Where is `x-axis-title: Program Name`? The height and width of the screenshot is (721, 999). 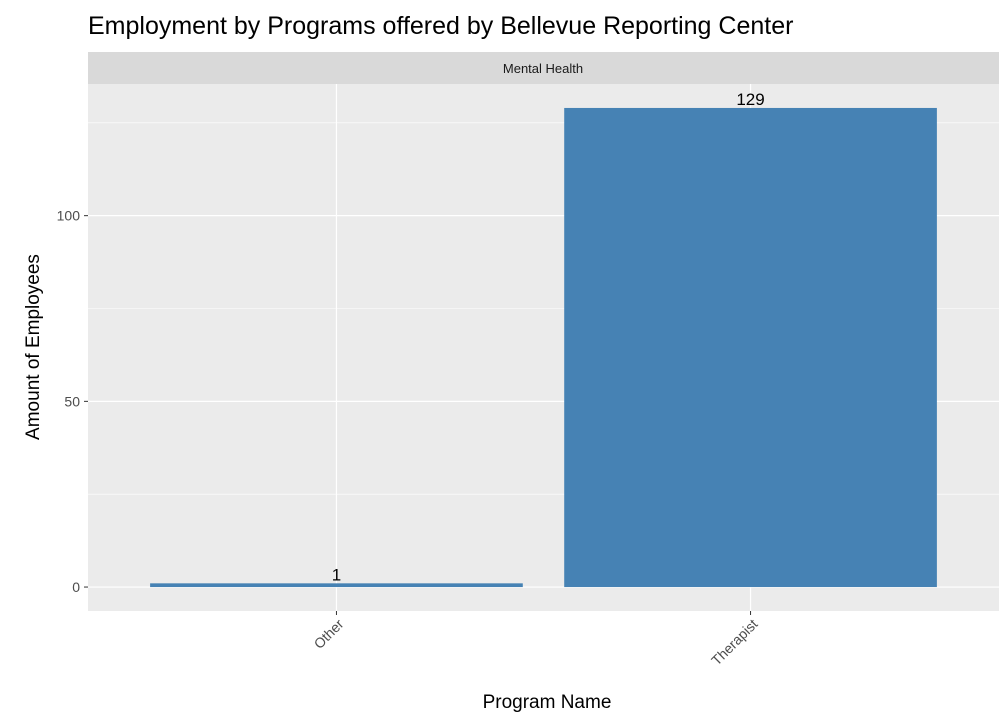 x-axis-title: Program Name is located at coordinates (547, 702).